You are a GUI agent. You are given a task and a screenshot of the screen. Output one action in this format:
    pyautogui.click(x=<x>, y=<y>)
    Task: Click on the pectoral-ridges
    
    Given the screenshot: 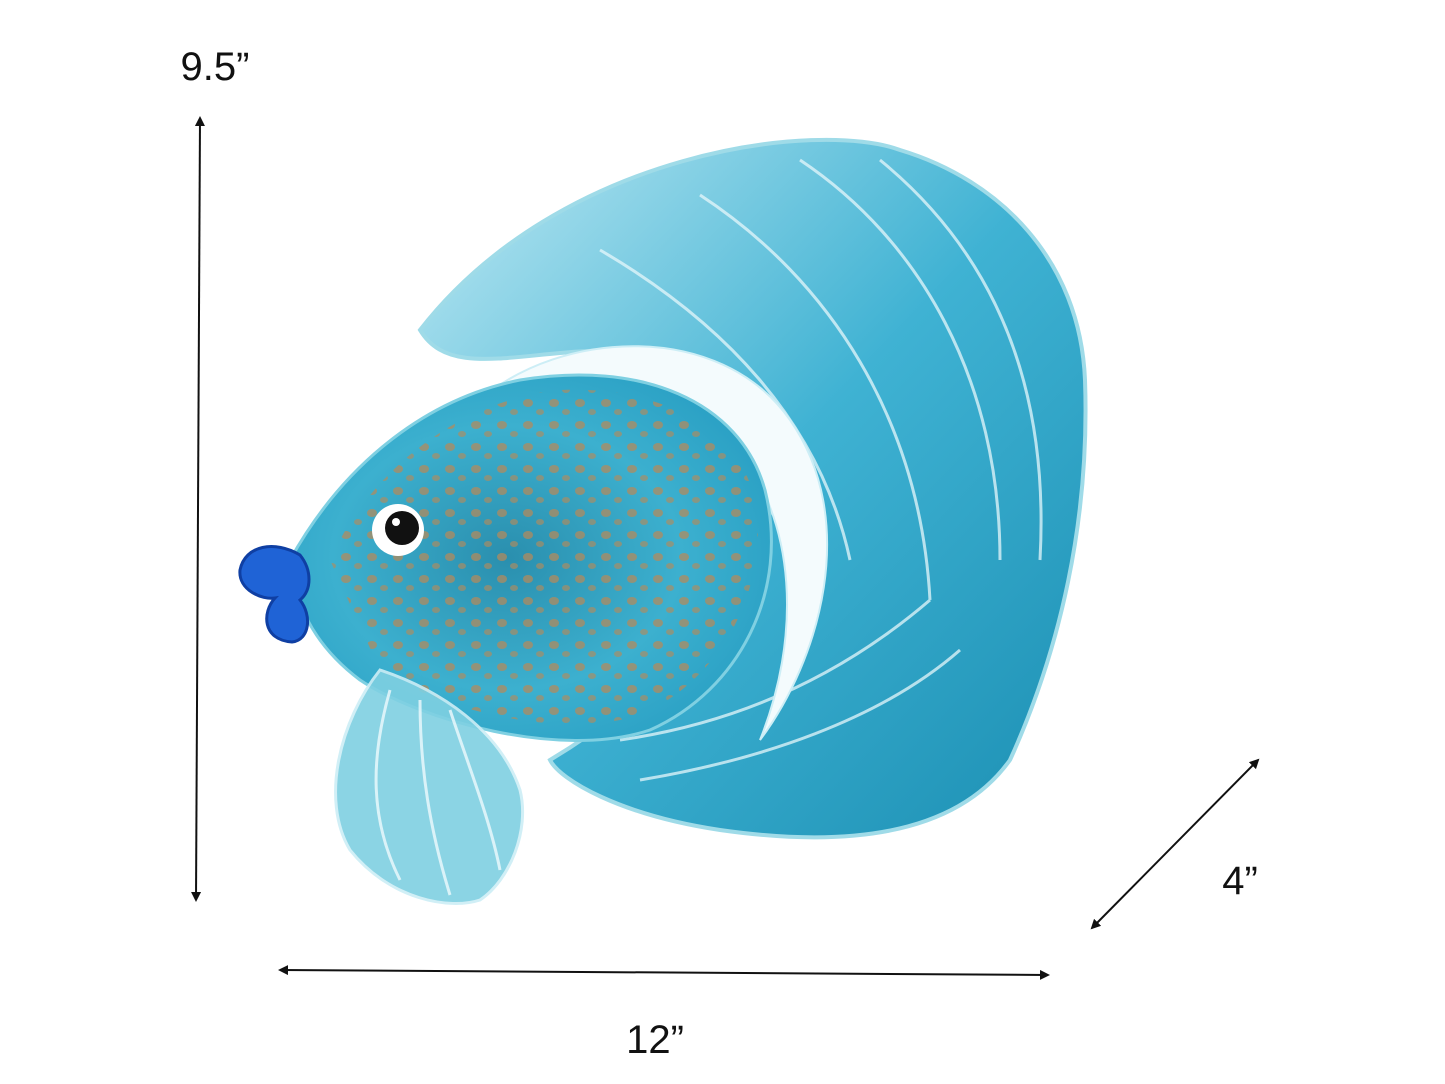 What is the action you would take?
    pyautogui.click(x=438, y=792)
    